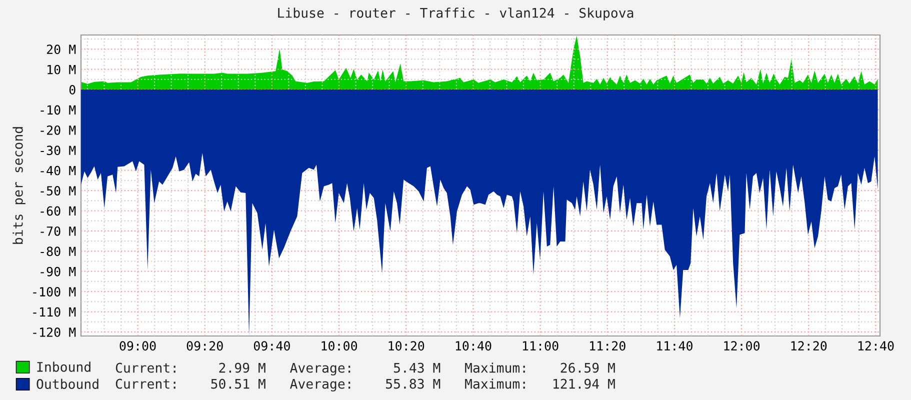 This screenshot has height=400, width=911. I want to click on x-tick-label: 09:00, so click(138, 346).